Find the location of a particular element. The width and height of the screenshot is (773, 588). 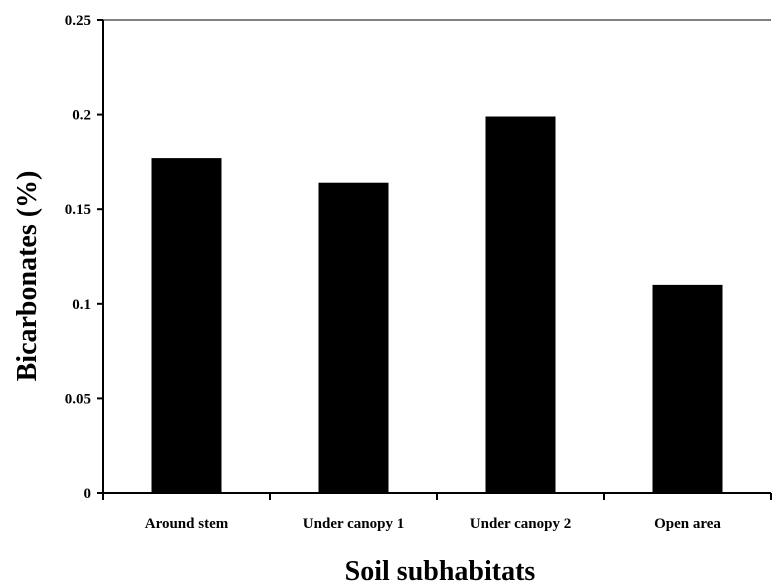

y-tick-label: 0.05 is located at coordinates (78, 399).